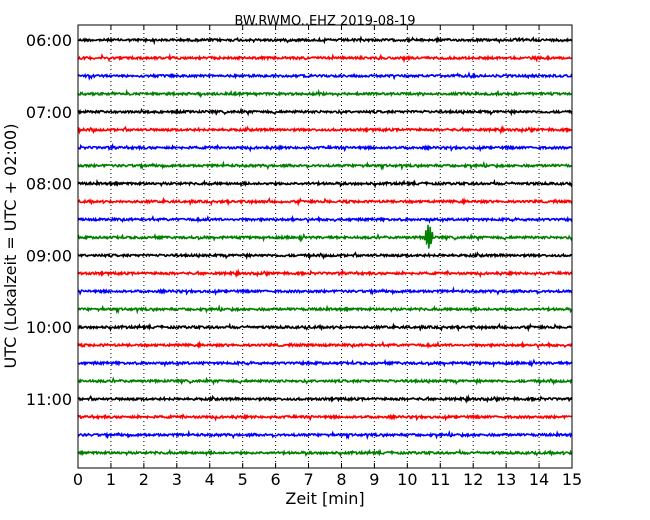 This screenshot has height=520, width=650. Describe the element at coordinates (440, 479) in the screenshot. I see `x-tick-label: 11` at that location.